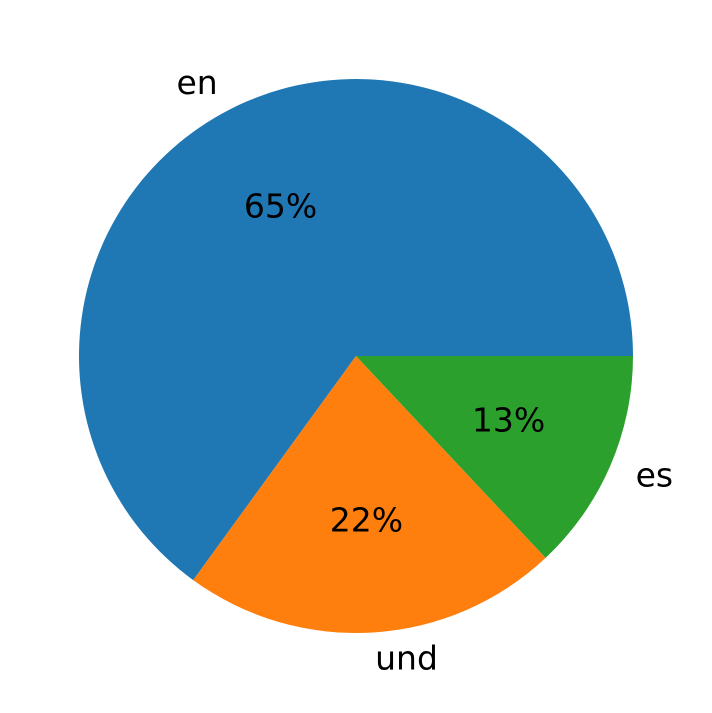 This screenshot has height=713, width=712. I want to click on value-label: 13%, so click(508, 420).